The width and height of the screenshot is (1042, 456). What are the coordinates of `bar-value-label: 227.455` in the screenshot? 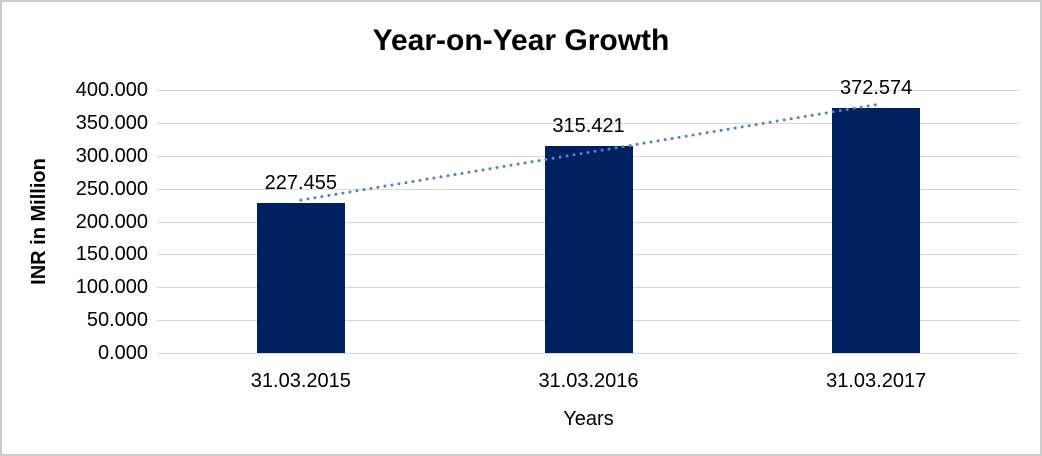 It's located at (300, 183).